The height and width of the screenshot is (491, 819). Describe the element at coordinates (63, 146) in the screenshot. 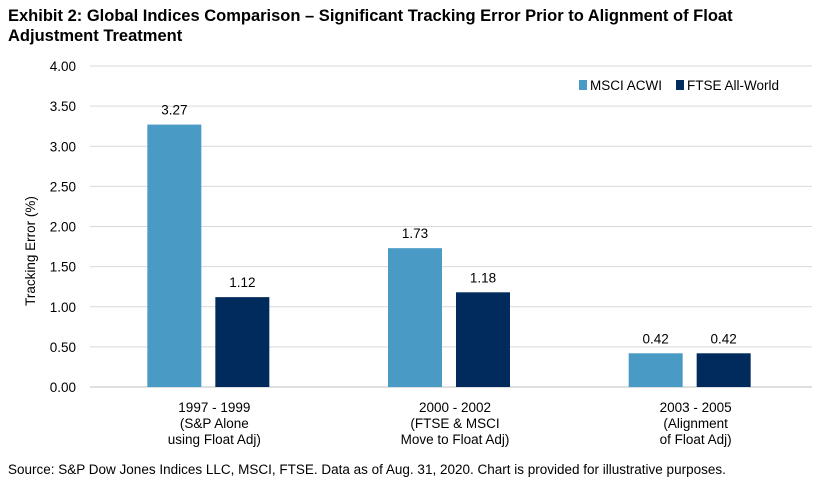

I see `y-tick-label: 3.00` at that location.